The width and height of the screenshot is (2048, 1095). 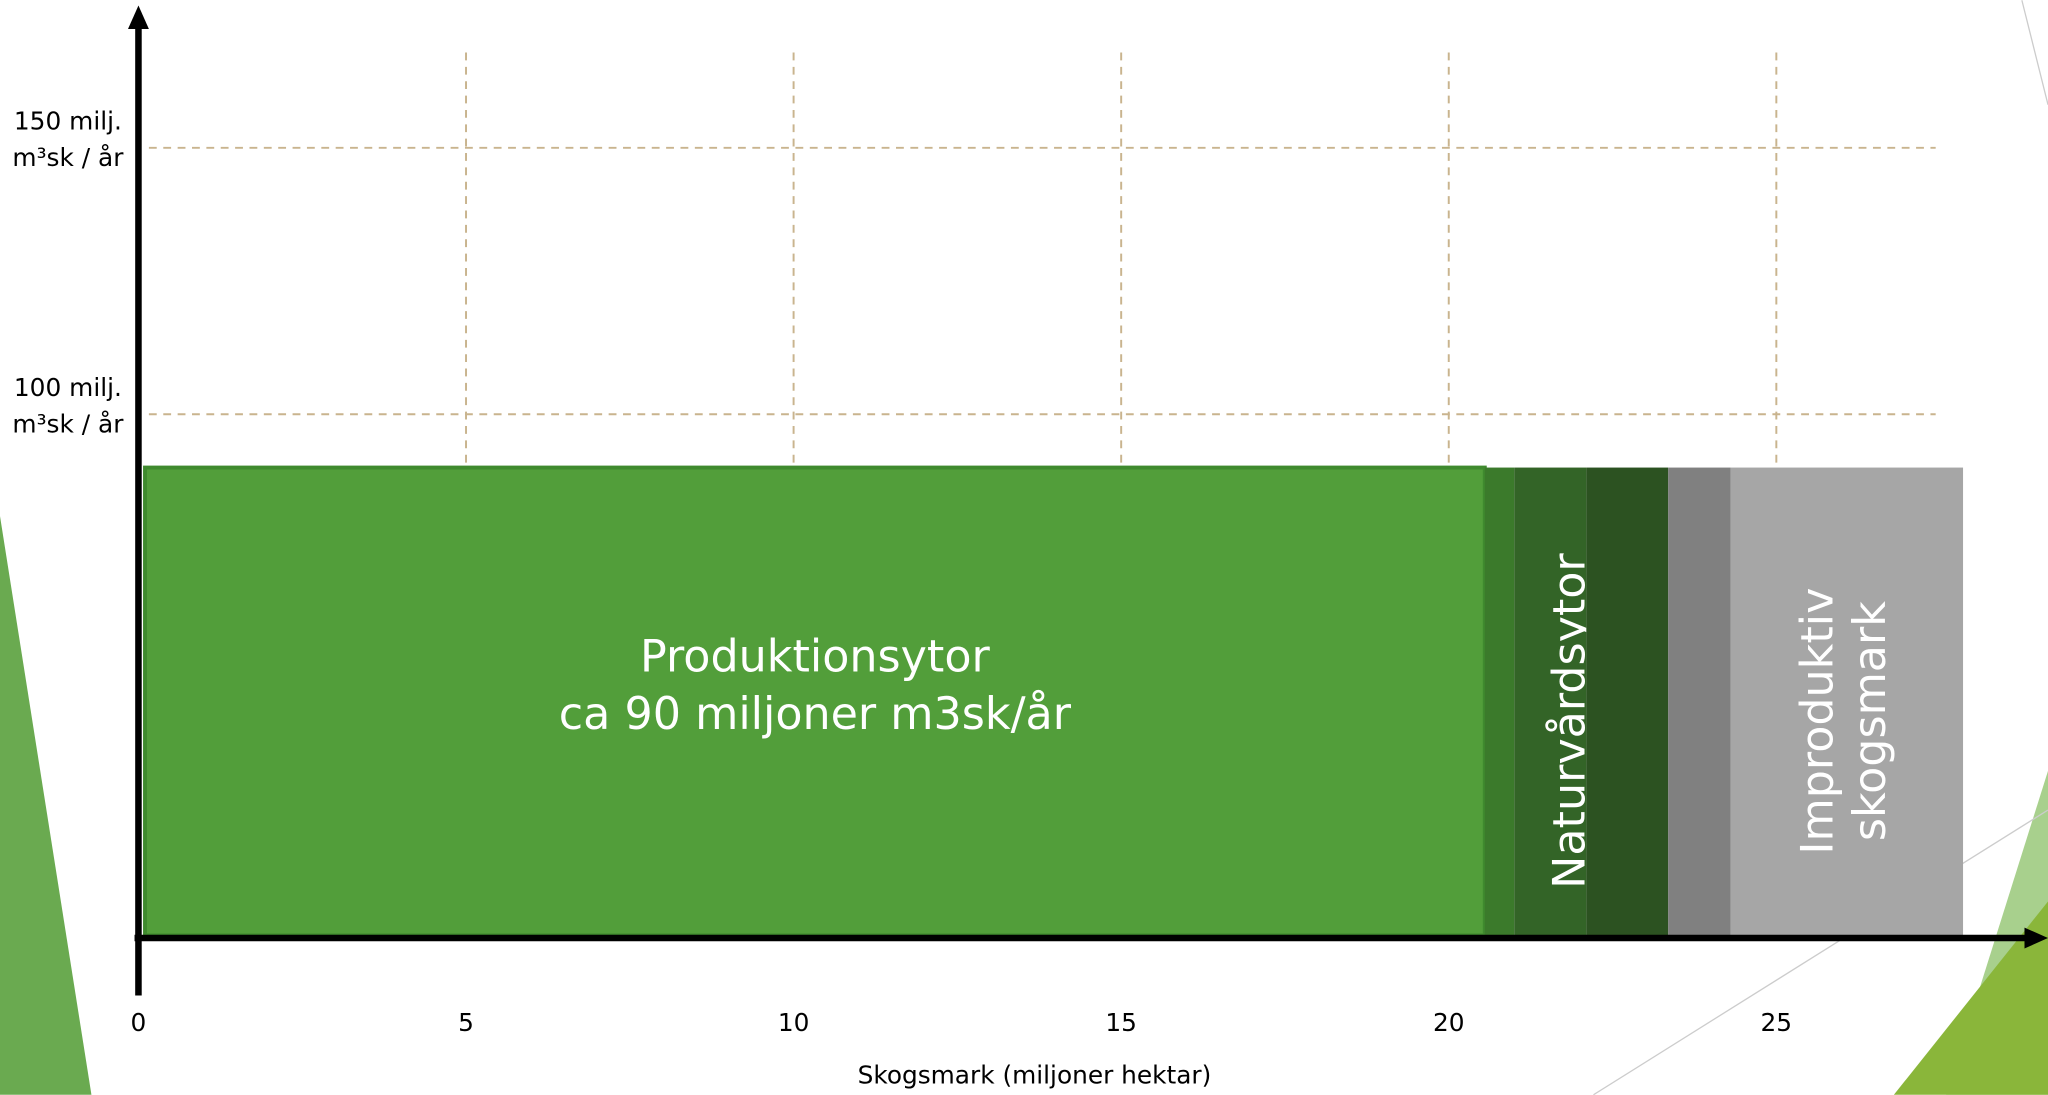 I want to click on x-tick-label: 10, so click(x=794, y=1022).